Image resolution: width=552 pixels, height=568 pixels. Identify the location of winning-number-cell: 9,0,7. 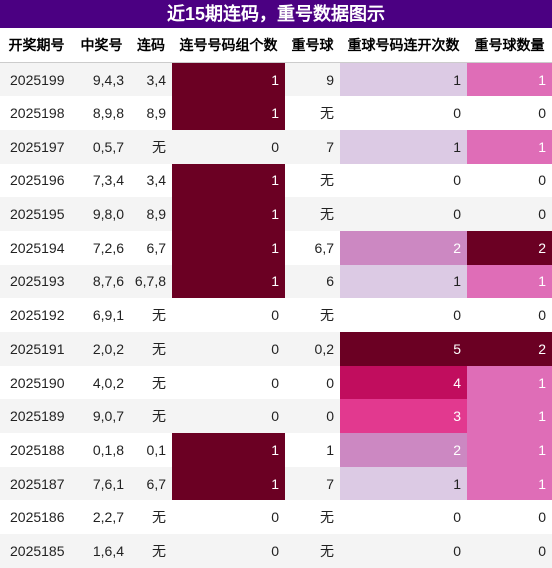
(101, 416).